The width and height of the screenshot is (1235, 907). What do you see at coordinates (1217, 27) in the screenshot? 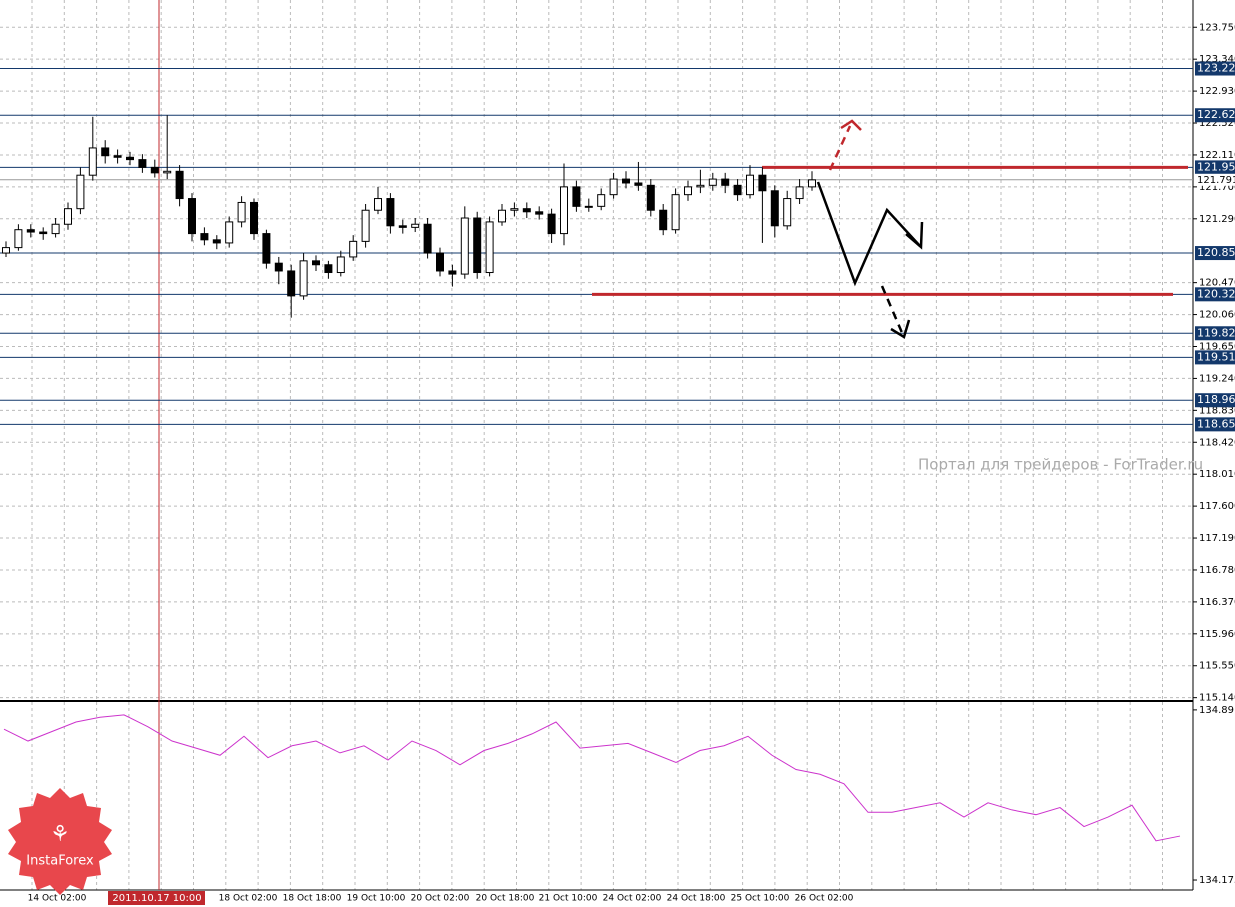
I see `y-tick-label: 123.750` at bounding box center [1217, 27].